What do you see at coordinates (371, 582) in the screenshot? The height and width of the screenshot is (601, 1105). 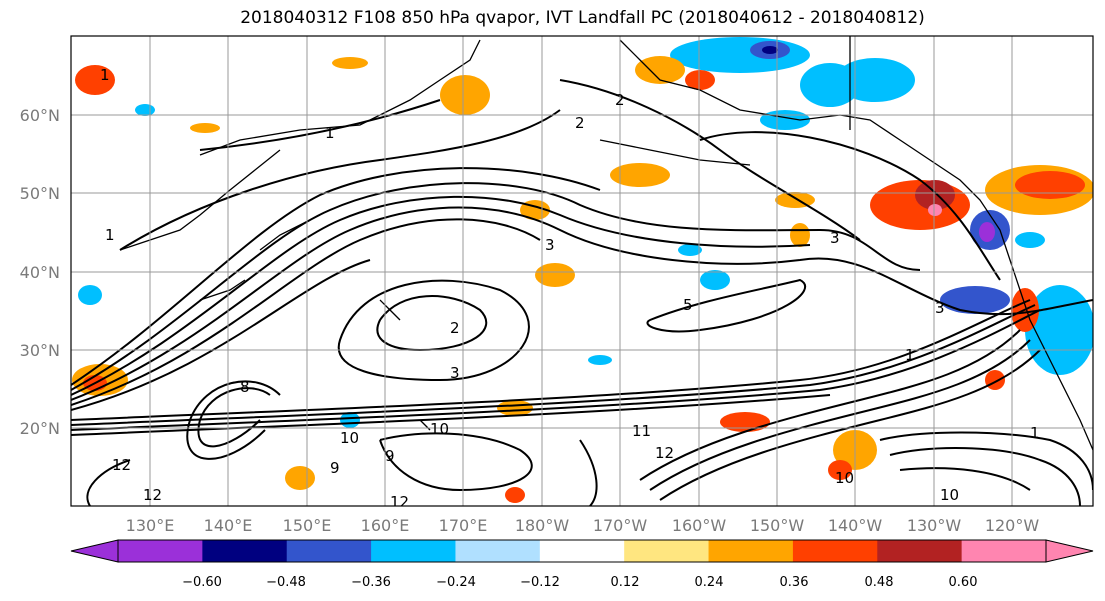 I see `colorbar-tick-label: −0.36` at bounding box center [371, 582].